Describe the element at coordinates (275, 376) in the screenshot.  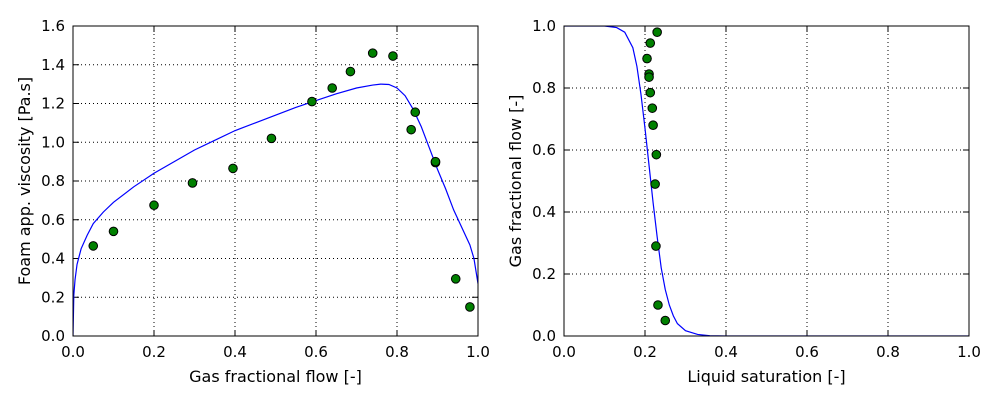
I see `x-axis-label: Gas fractional flow [-]` at that location.